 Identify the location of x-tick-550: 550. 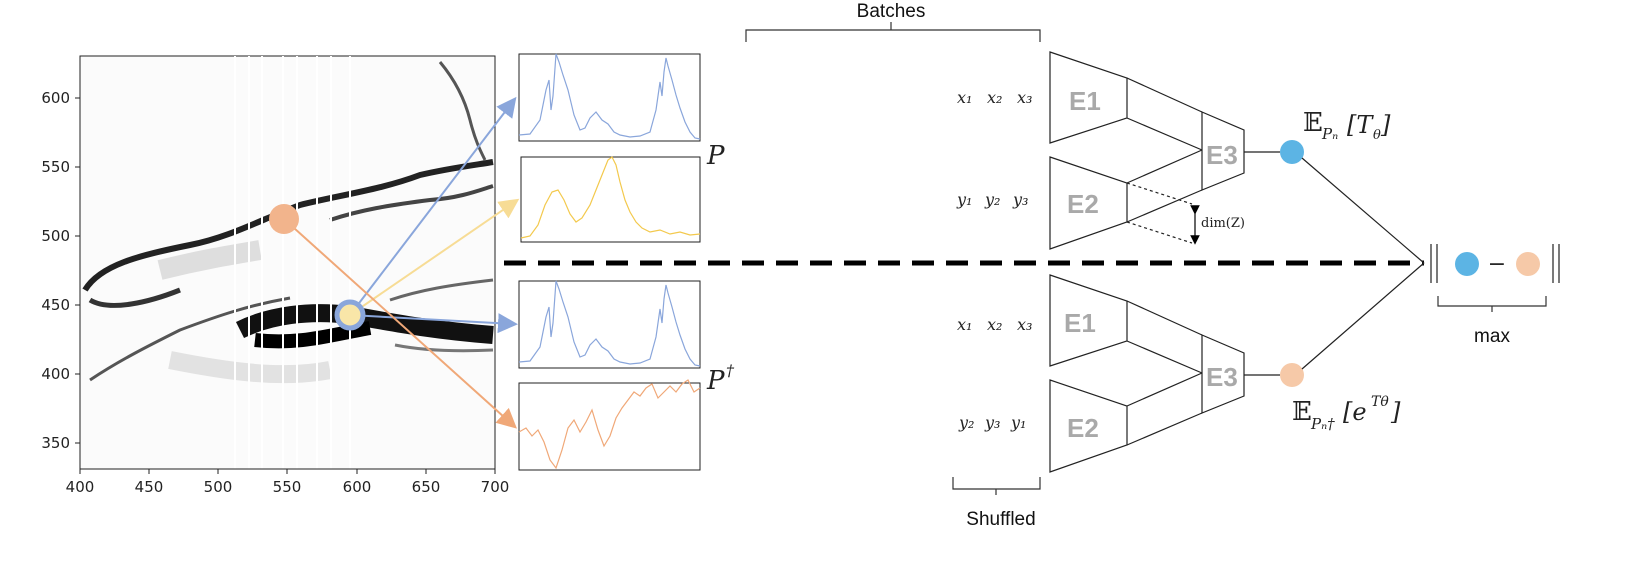
(287, 487).